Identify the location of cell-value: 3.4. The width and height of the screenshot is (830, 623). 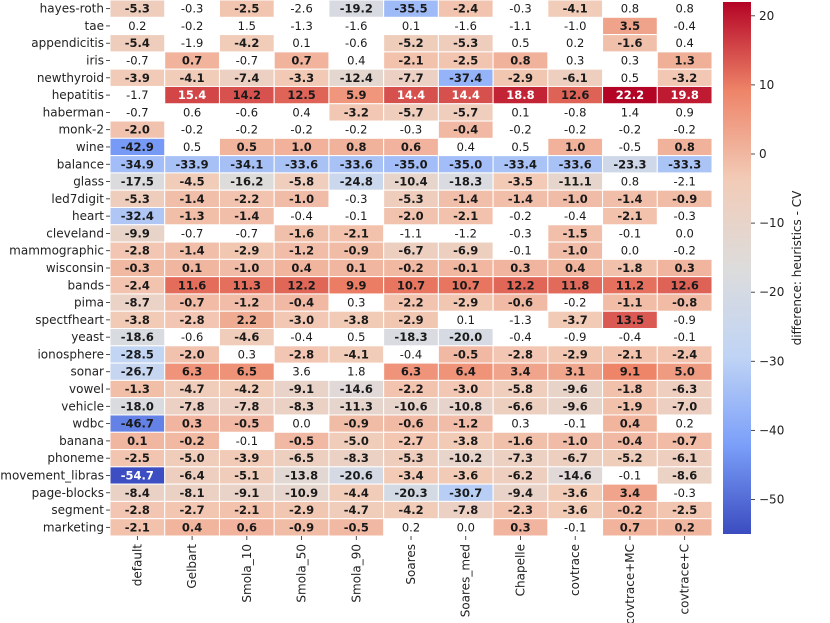
(630, 493).